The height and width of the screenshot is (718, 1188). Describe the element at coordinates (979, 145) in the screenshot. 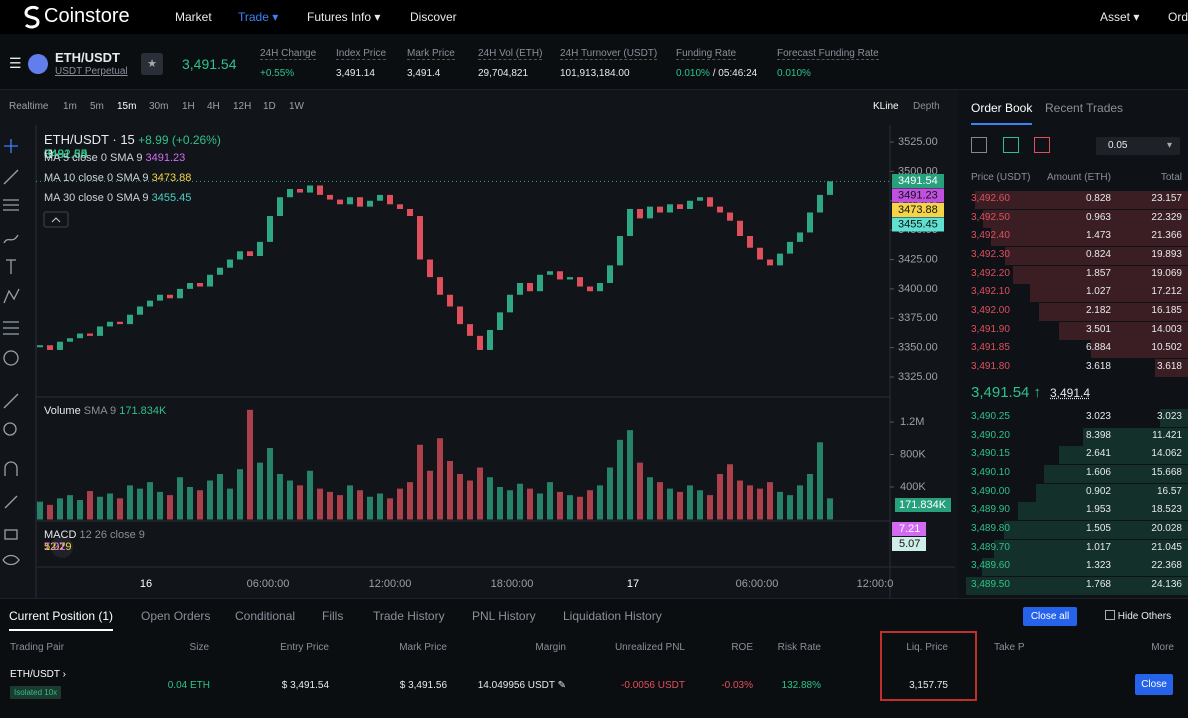

I see `ob-view-both` at that location.